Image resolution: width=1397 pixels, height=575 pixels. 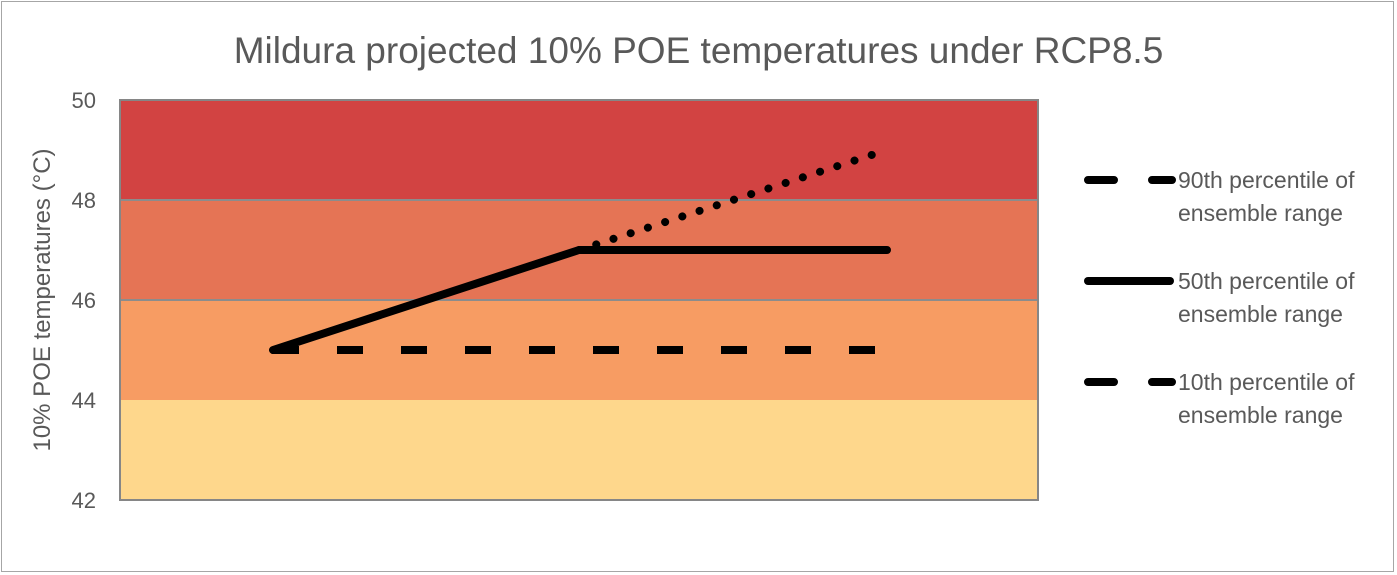 I want to click on legend-label: 10th percentile of, so click(x=1266, y=382).